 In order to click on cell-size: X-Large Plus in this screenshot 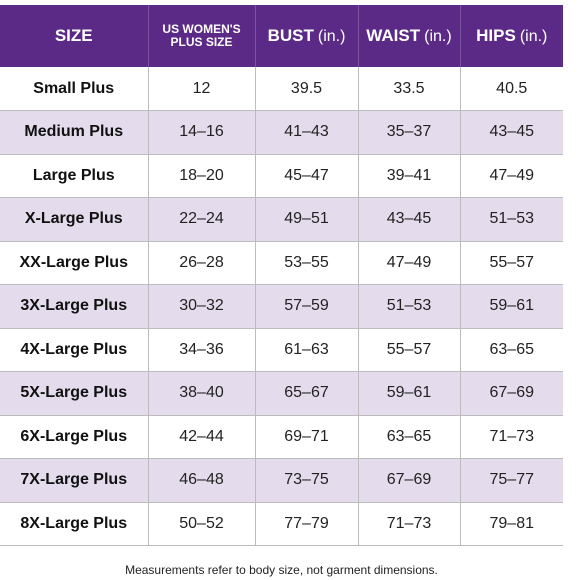, I will do `click(74, 219)`.